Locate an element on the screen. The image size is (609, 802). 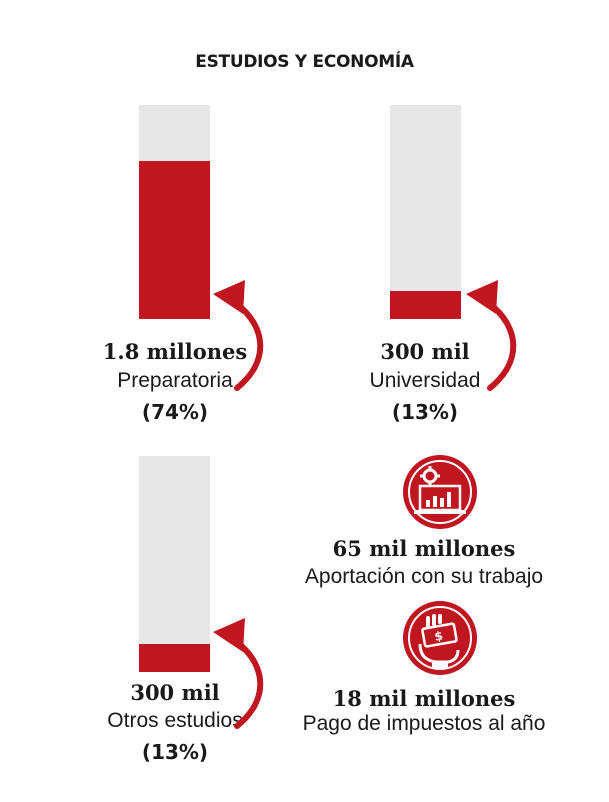
bar-track-preparatoria is located at coordinates (174, 212).